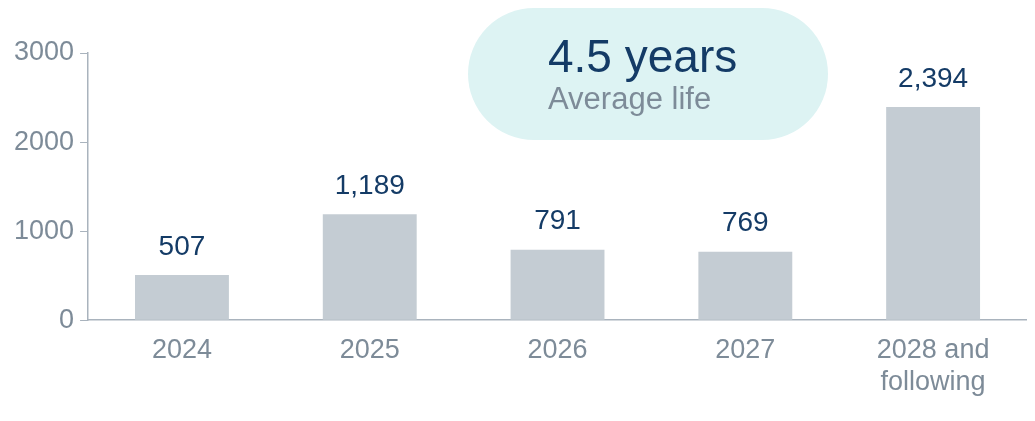  What do you see at coordinates (44, 51) in the screenshot?
I see `y-tick-label: 3000` at bounding box center [44, 51].